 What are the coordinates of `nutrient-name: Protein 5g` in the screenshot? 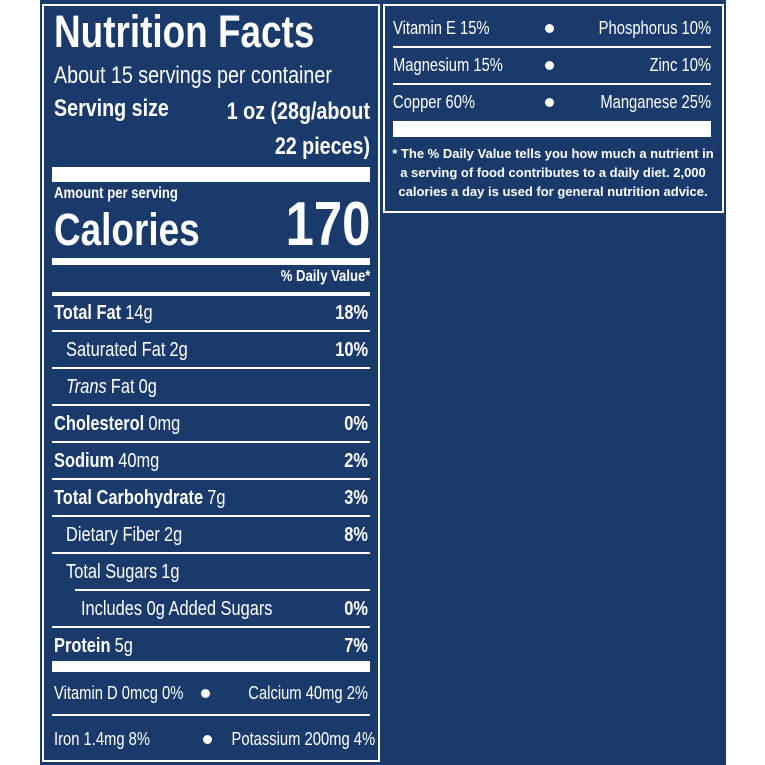 It's located at (102, 646).